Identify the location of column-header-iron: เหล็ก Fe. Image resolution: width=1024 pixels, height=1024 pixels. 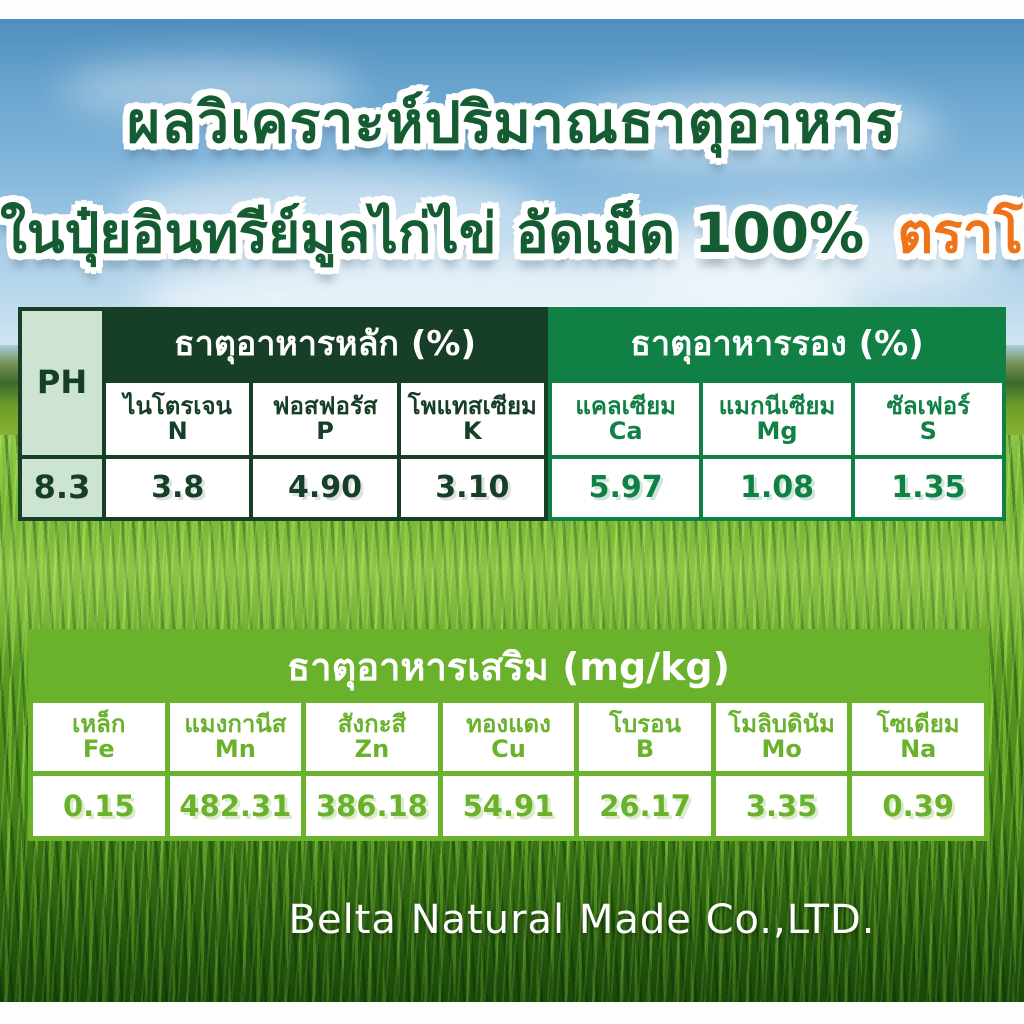
(99, 737).